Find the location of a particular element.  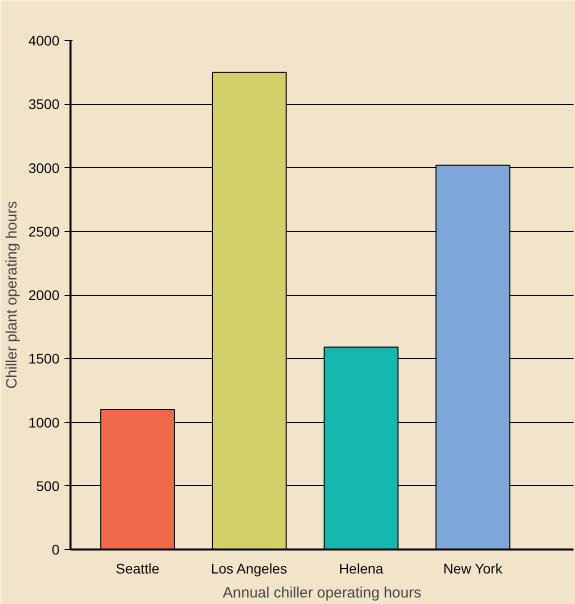

x-tick-label: Helena is located at coordinates (361, 568).